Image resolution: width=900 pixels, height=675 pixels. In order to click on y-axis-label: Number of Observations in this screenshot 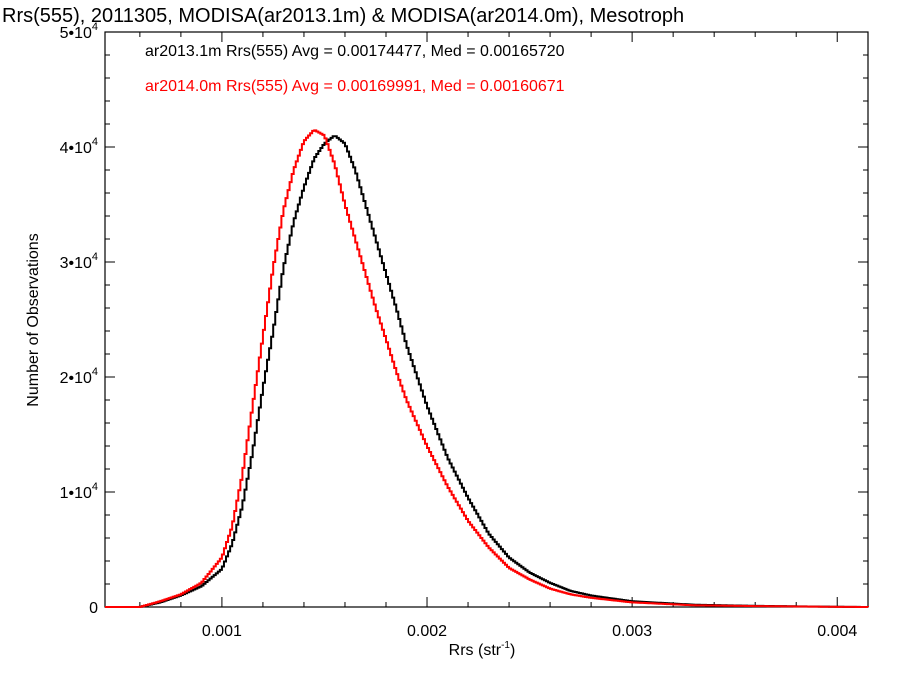, I will do `click(33, 319)`.